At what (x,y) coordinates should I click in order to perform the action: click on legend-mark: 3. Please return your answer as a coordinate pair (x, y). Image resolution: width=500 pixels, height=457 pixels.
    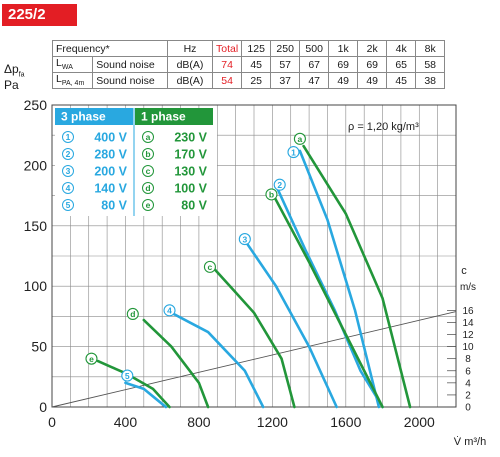
    Looking at the image, I should click on (68, 171).